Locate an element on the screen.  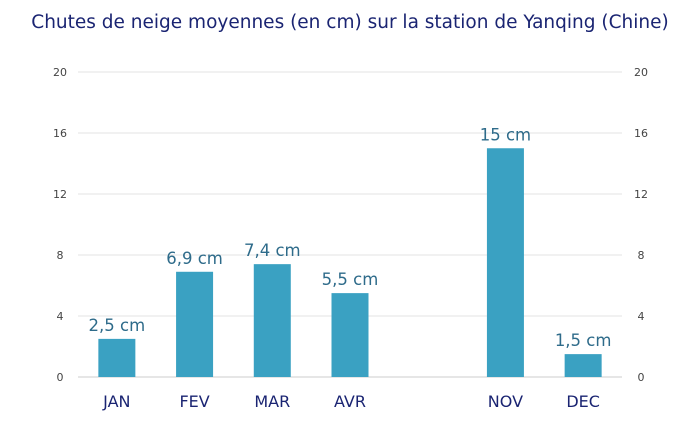
data-label-jan: 2,5 cm is located at coordinates (117, 325).